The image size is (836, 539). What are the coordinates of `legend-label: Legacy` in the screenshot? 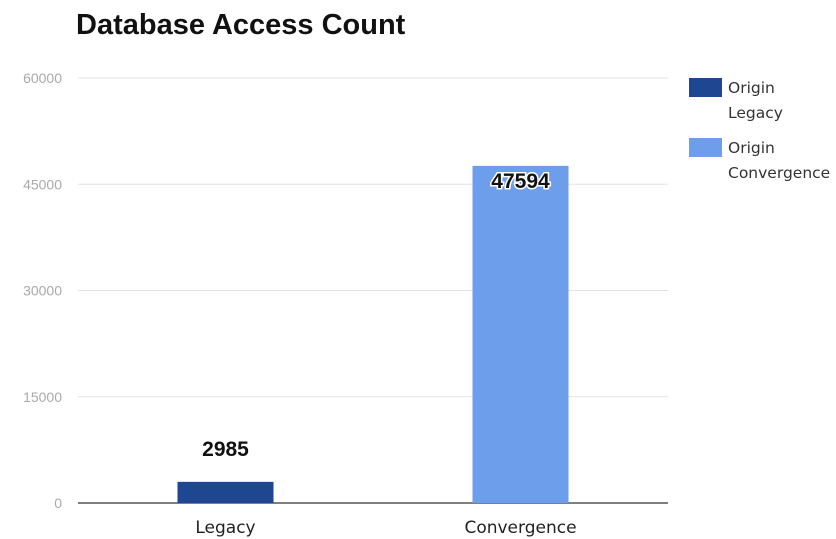 It's located at (755, 113).